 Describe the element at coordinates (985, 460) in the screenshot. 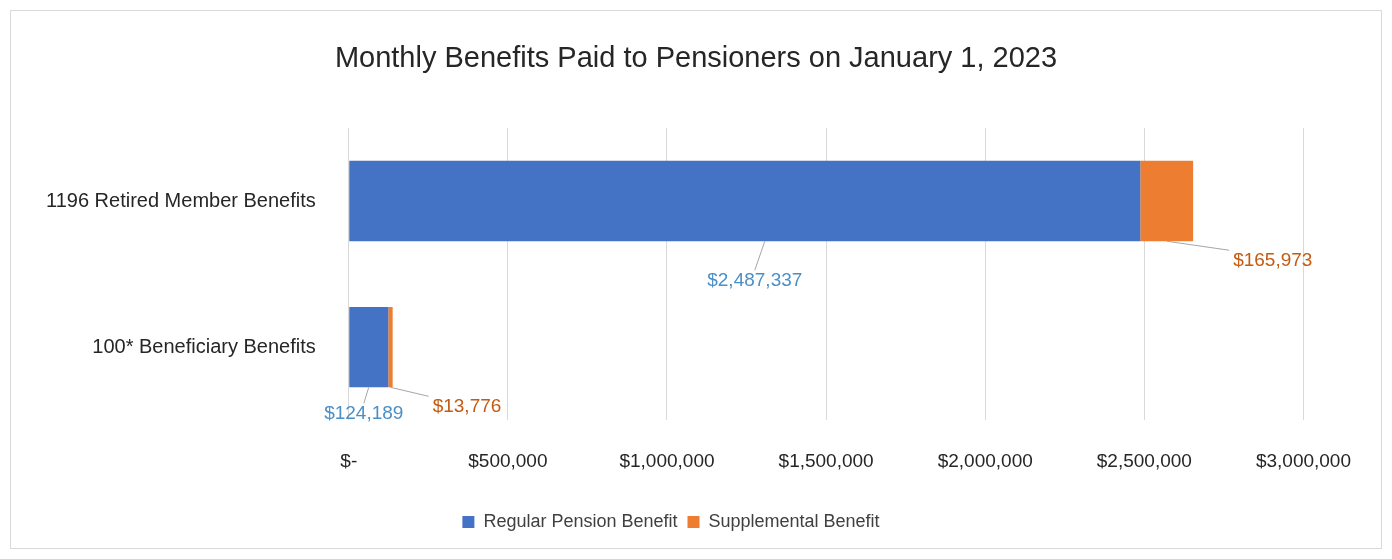

I see `x-tick-label: $2,000,000` at that location.